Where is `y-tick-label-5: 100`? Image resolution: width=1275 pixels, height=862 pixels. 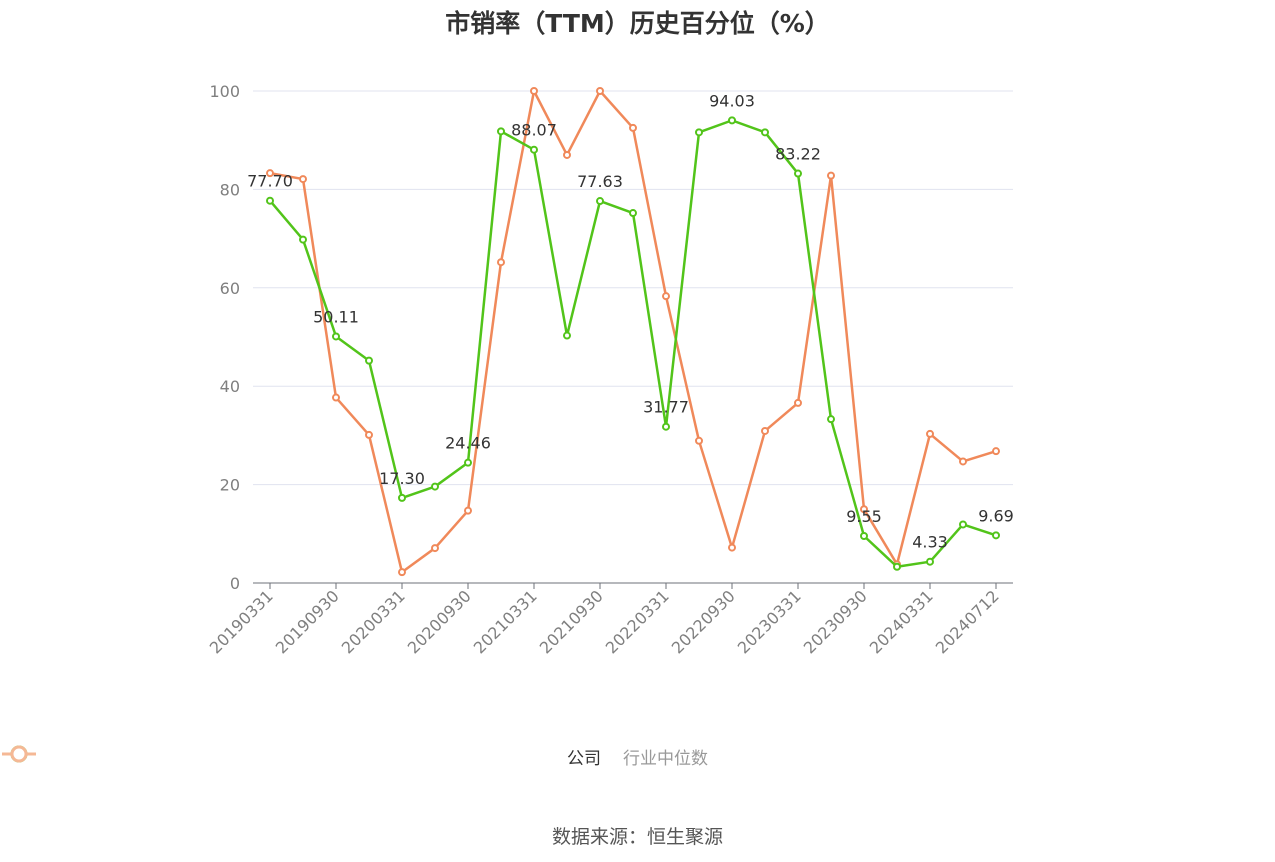
y-tick-label-5: 100 is located at coordinates (224, 91).